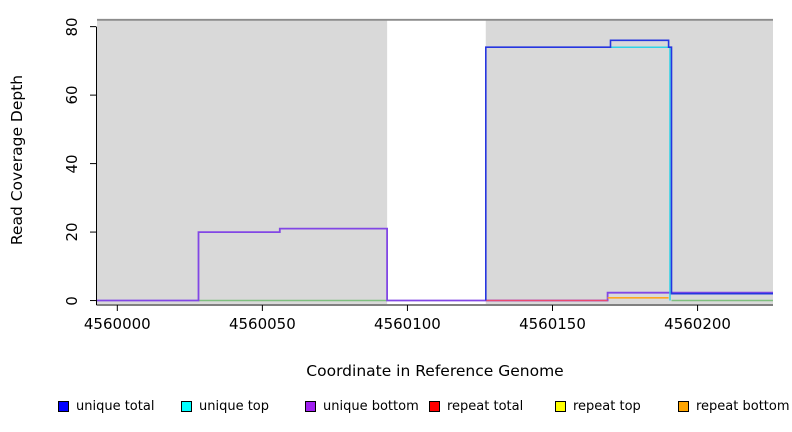 The image size is (792, 432). I want to click on y-axis-title: Read Coverage Depth, so click(17, 160).